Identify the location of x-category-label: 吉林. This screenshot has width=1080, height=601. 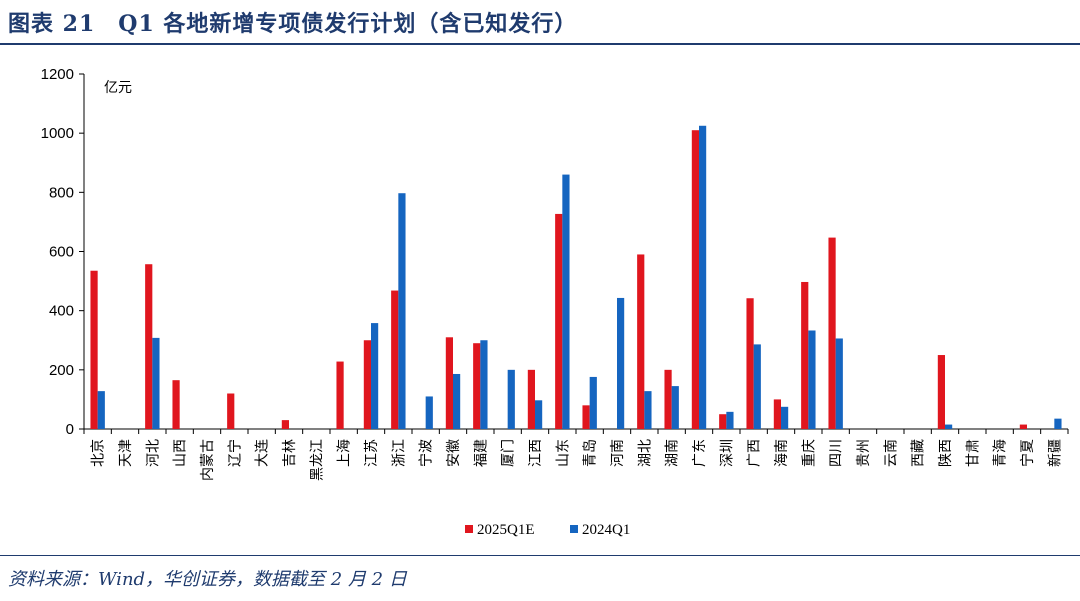
(290, 453).